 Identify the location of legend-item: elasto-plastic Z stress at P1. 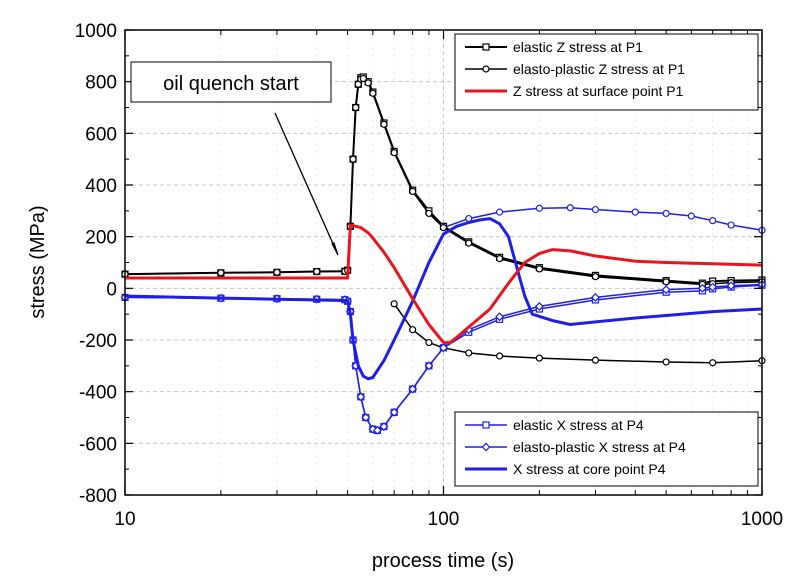
(575, 69).